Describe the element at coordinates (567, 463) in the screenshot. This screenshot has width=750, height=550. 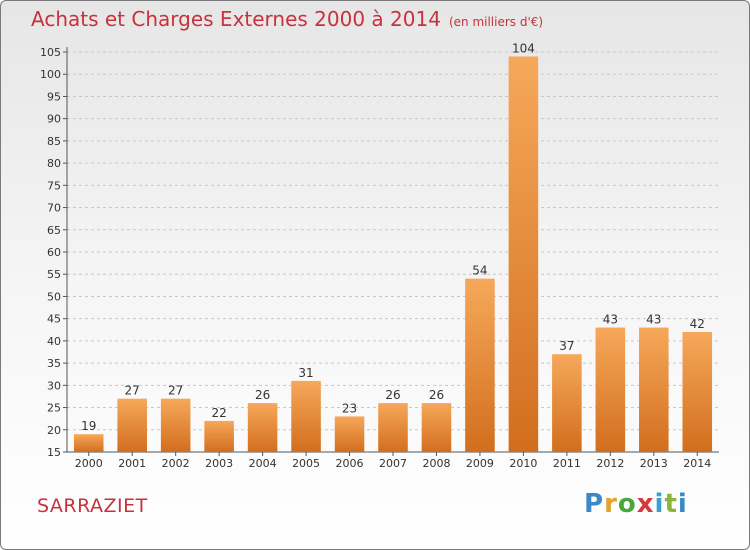
I see `x-tick-label-2011: 2011` at that location.